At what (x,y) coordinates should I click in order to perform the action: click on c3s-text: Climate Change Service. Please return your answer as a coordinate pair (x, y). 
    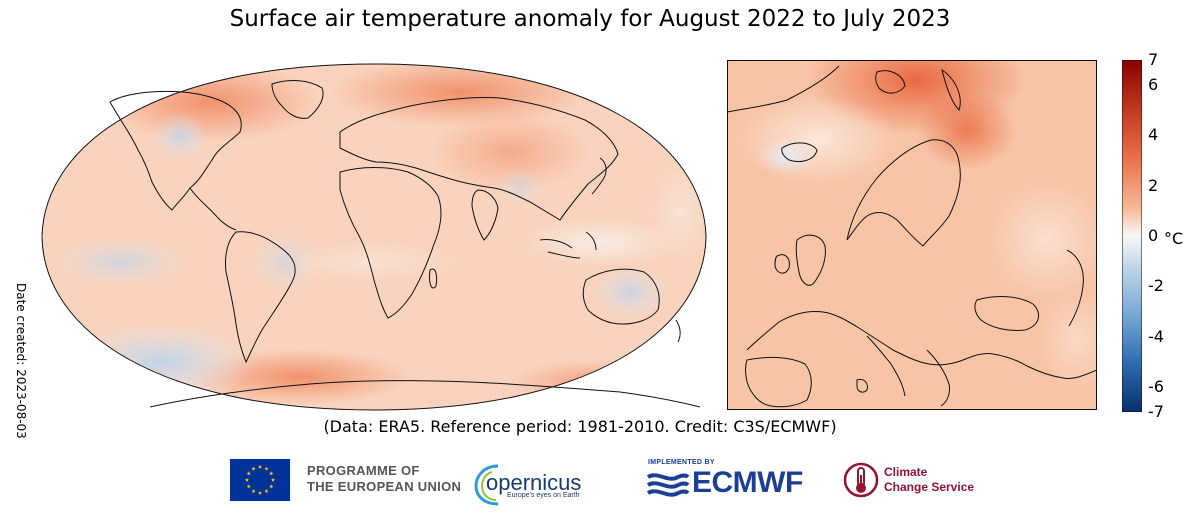
    Looking at the image, I should click on (929, 480).